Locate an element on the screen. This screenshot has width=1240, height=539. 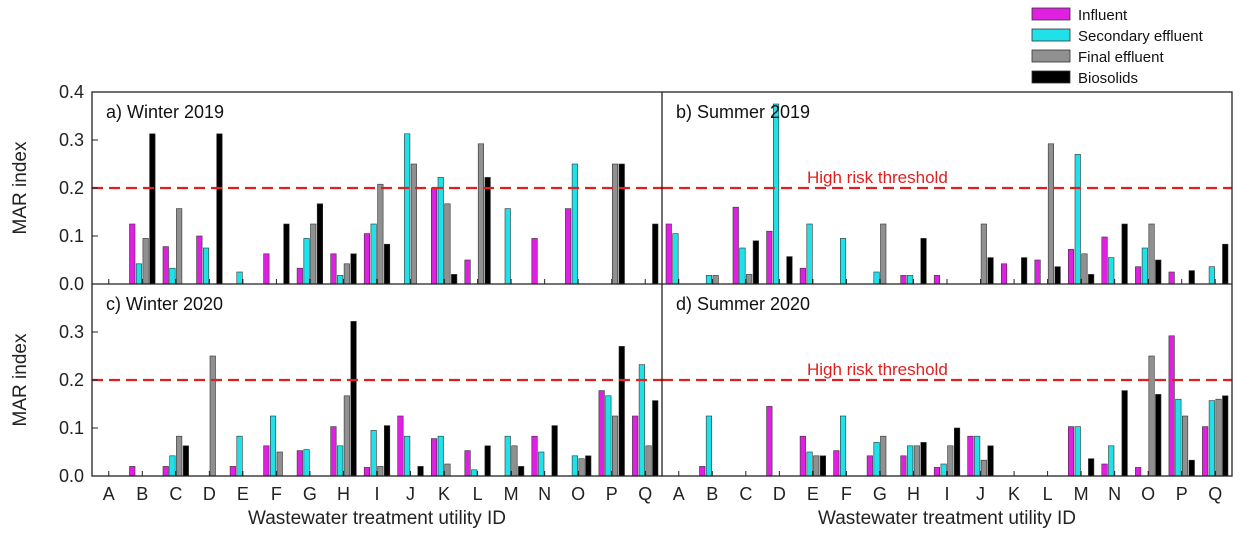
bar-C-influent is located at coordinates (165, 265).